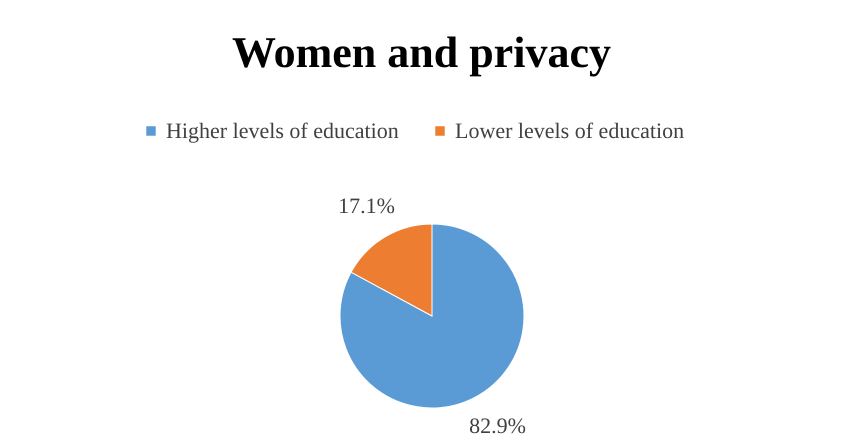 This screenshot has height=434, width=843. What do you see at coordinates (421, 52) in the screenshot?
I see `chart-title: Women and privacy` at bounding box center [421, 52].